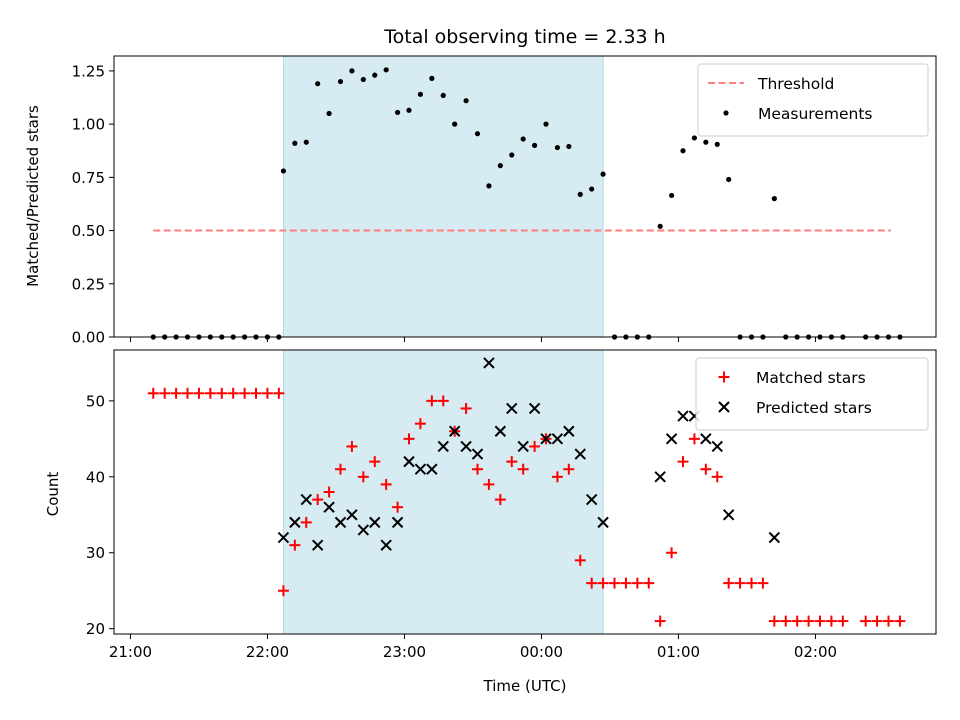  I want to click on top-y-tick-label: 1.00, so click(88, 125).